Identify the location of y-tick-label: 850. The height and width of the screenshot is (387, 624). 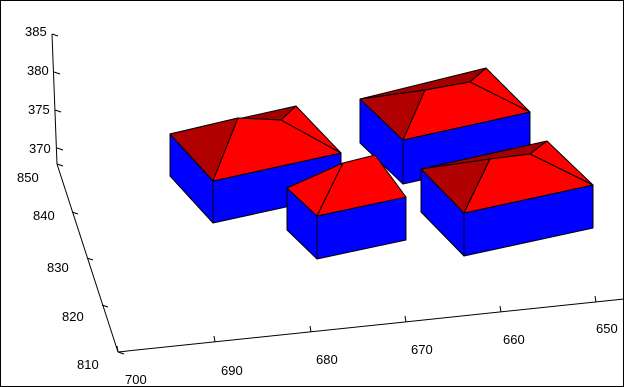
(28, 177).